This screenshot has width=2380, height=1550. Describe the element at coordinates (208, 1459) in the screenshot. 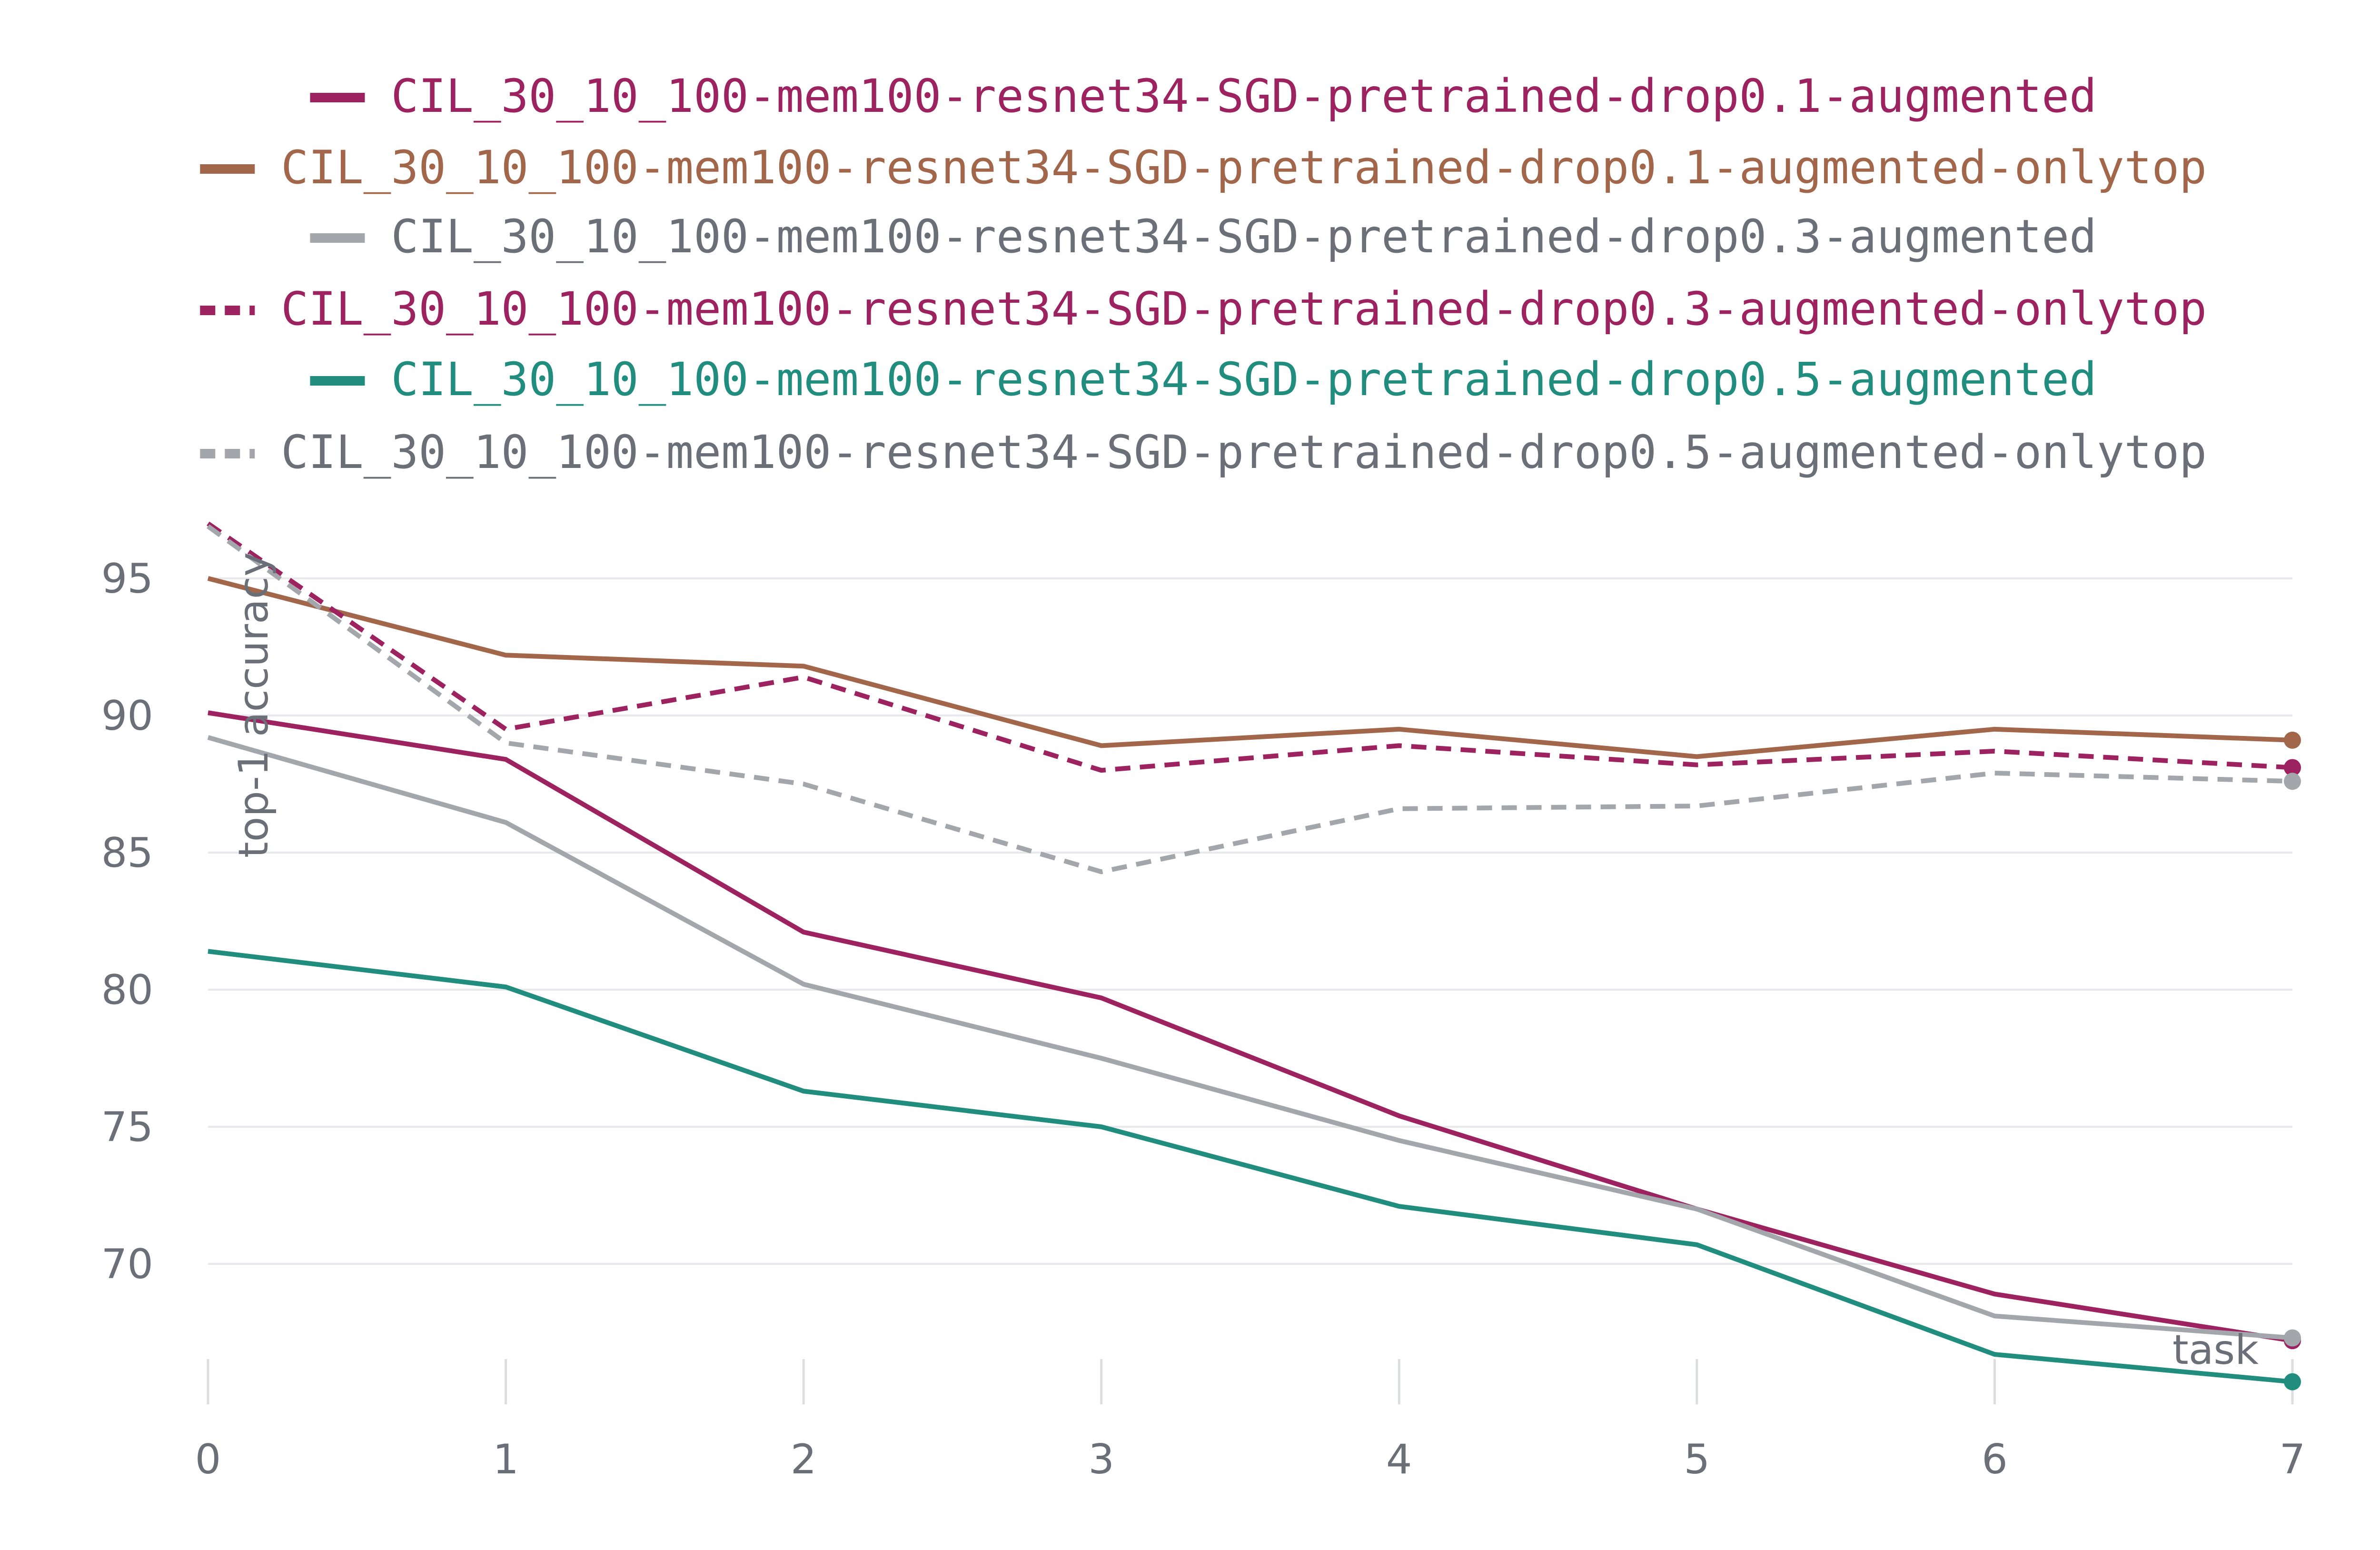

I see `x-tick-label: 0` at that location.